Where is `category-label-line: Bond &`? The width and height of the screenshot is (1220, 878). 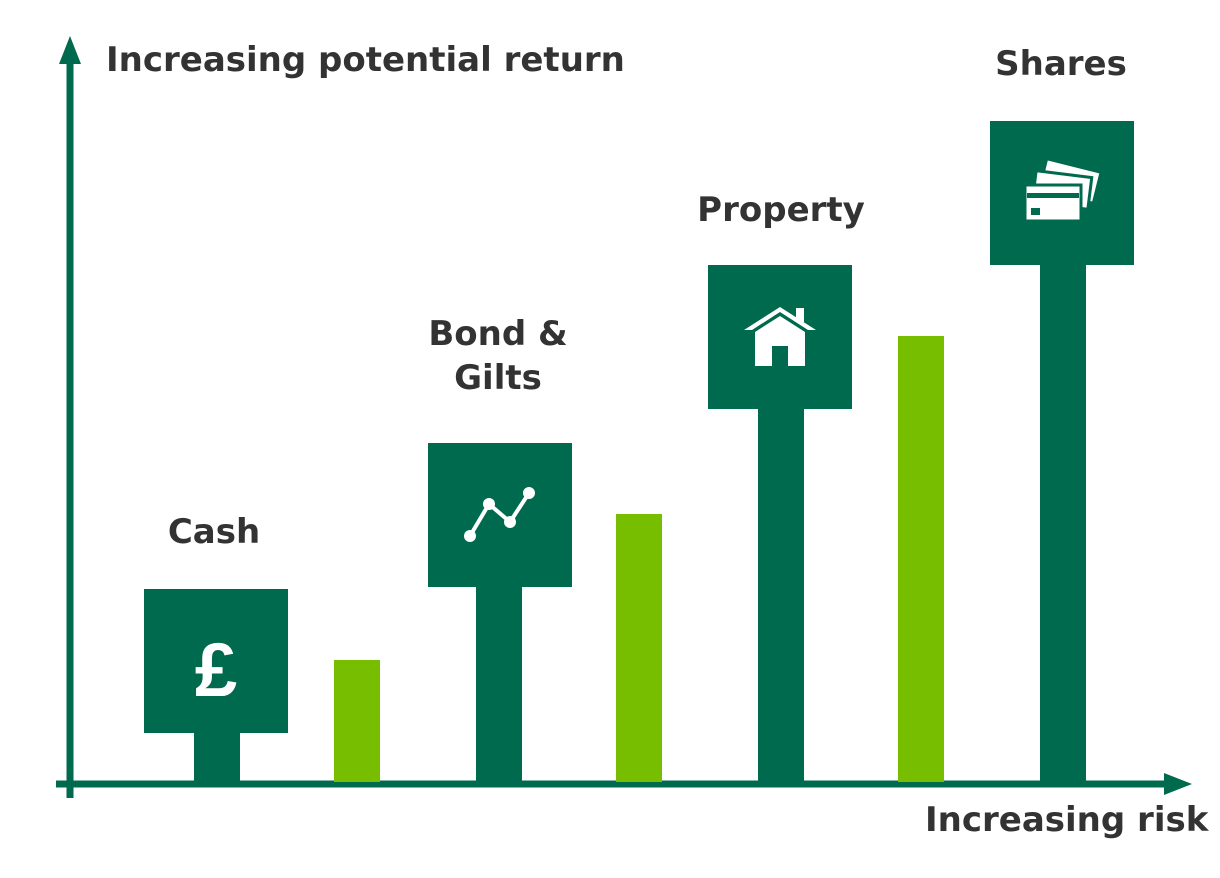 category-label-line: Bond & is located at coordinates (498, 334).